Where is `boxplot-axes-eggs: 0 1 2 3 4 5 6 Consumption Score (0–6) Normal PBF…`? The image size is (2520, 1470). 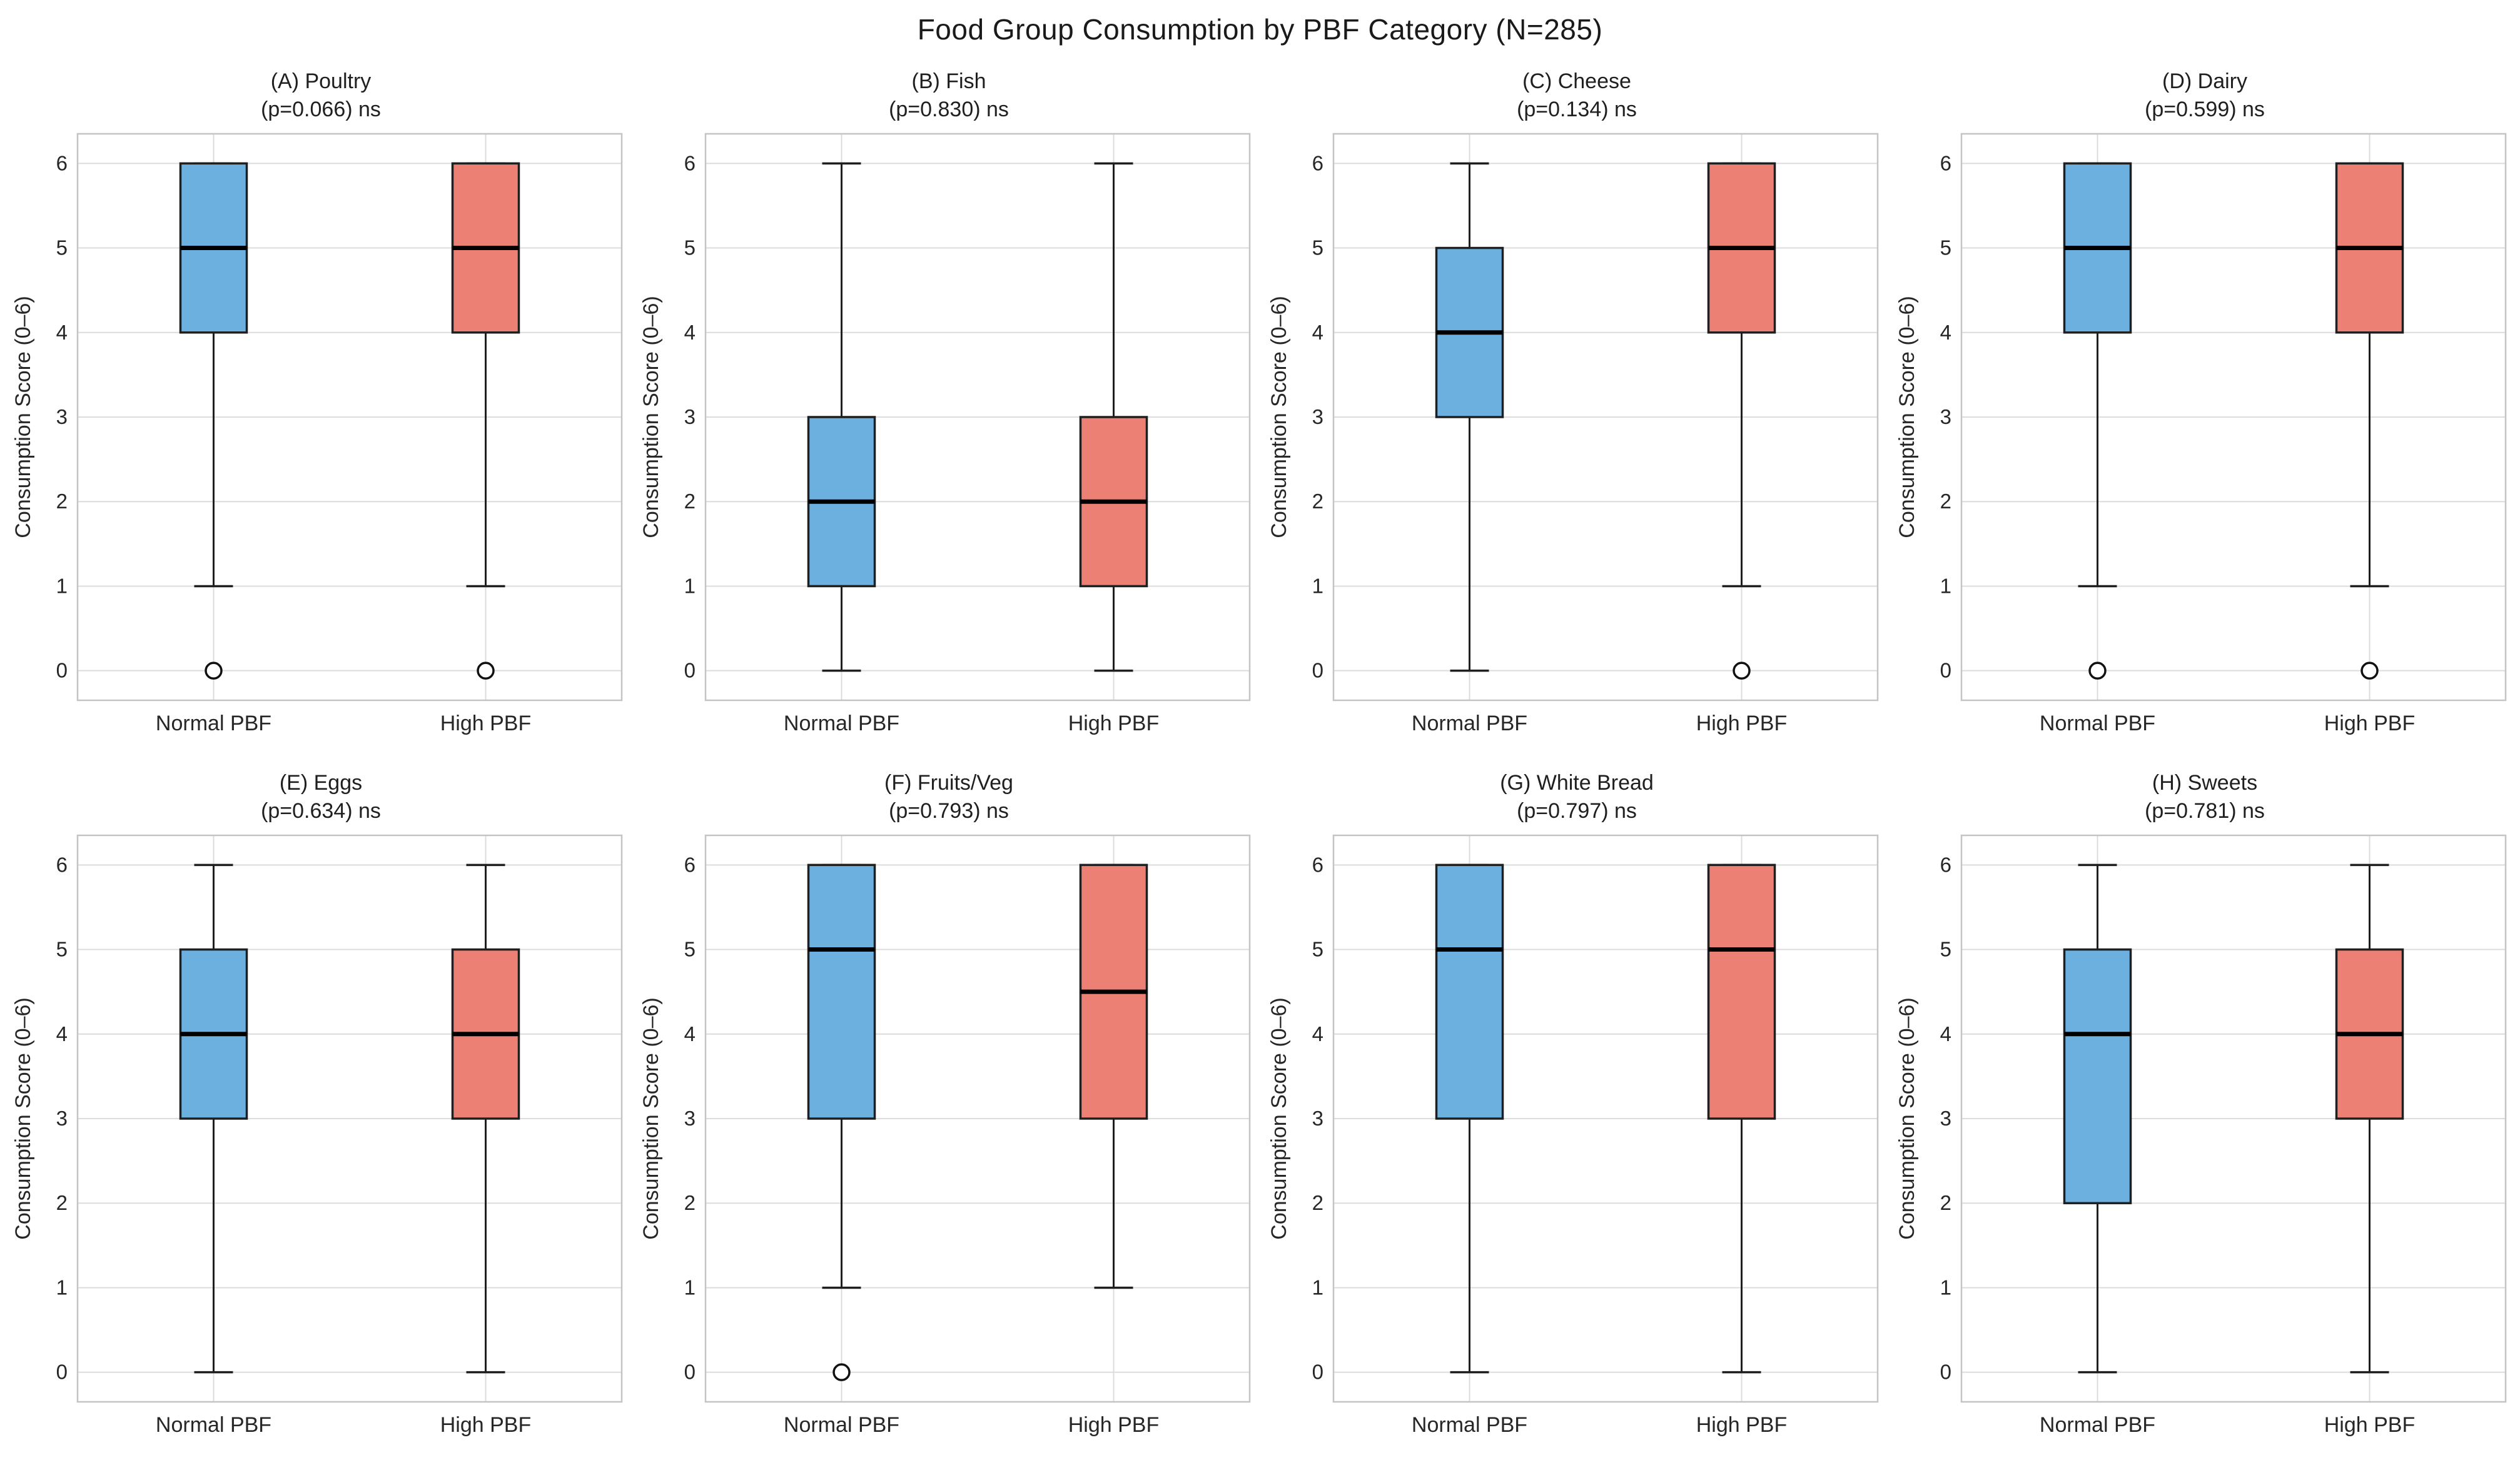 boxplot-axes-eggs: 0 1 2 3 4 5 6 Consumption Score (0–6) Normal PBF… is located at coordinates (317, 1135).